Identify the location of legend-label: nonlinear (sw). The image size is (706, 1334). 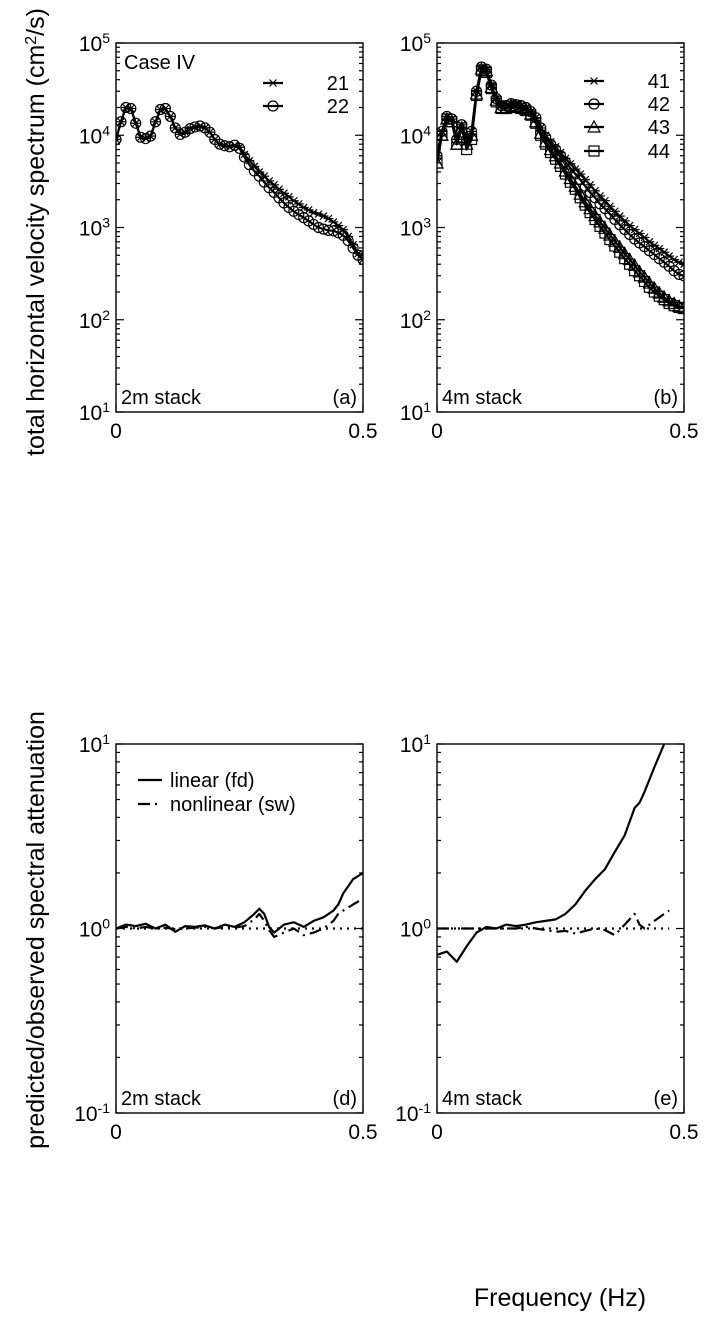
(233, 805).